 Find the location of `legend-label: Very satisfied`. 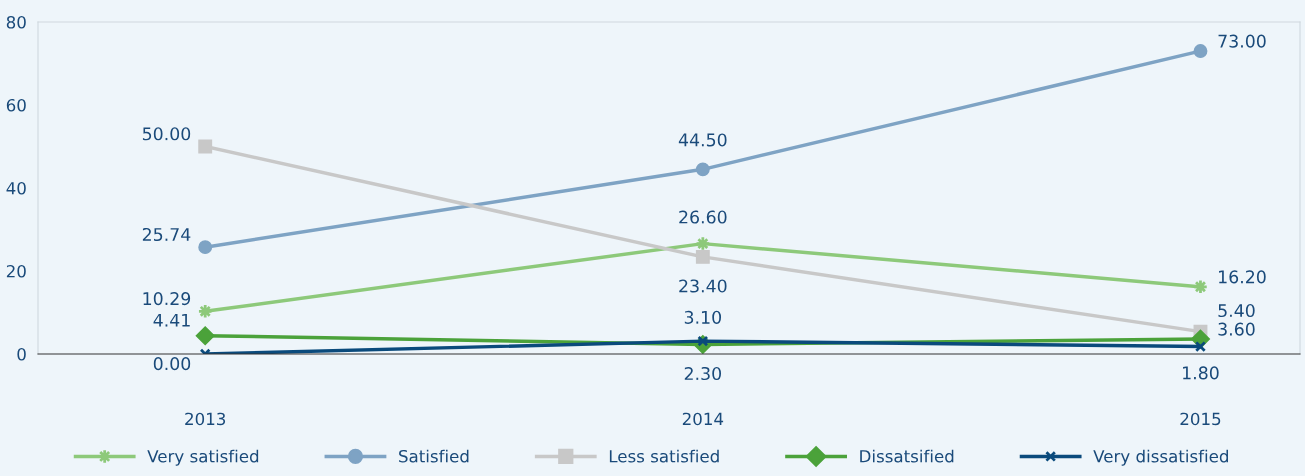

legend-label: Very satisfied is located at coordinates (203, 457).